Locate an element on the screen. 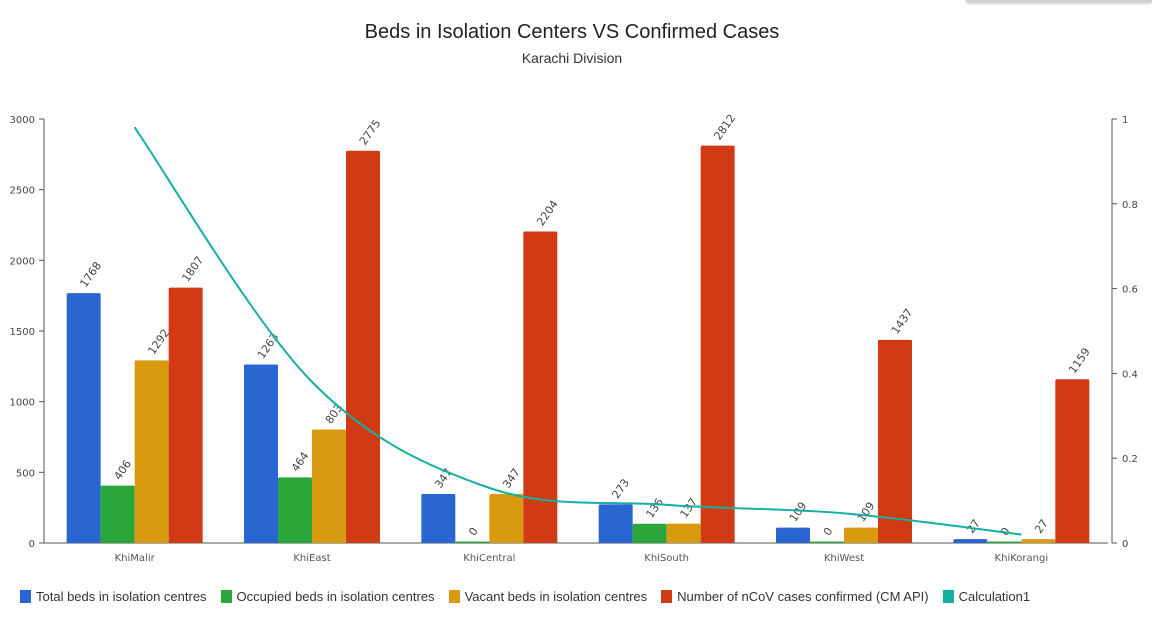 The image size is (1152, 633). x-tick-label: KhiKorangi is located at coordinates (1022, 558).